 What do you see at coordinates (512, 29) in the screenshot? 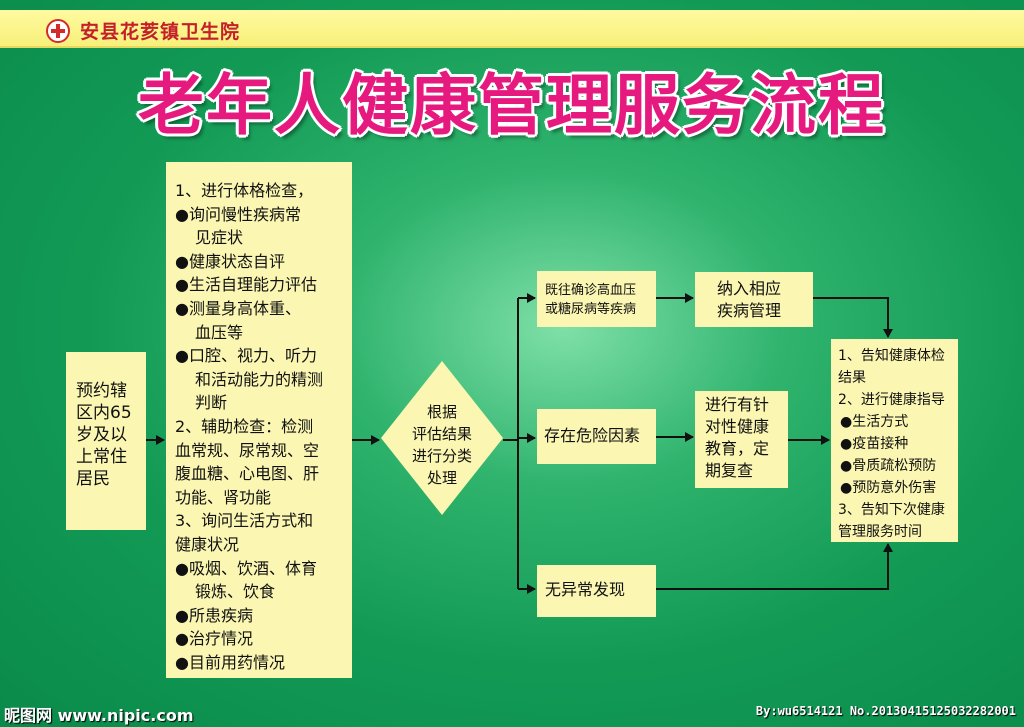
I see `header-bar` at bounding box center [512, 29].